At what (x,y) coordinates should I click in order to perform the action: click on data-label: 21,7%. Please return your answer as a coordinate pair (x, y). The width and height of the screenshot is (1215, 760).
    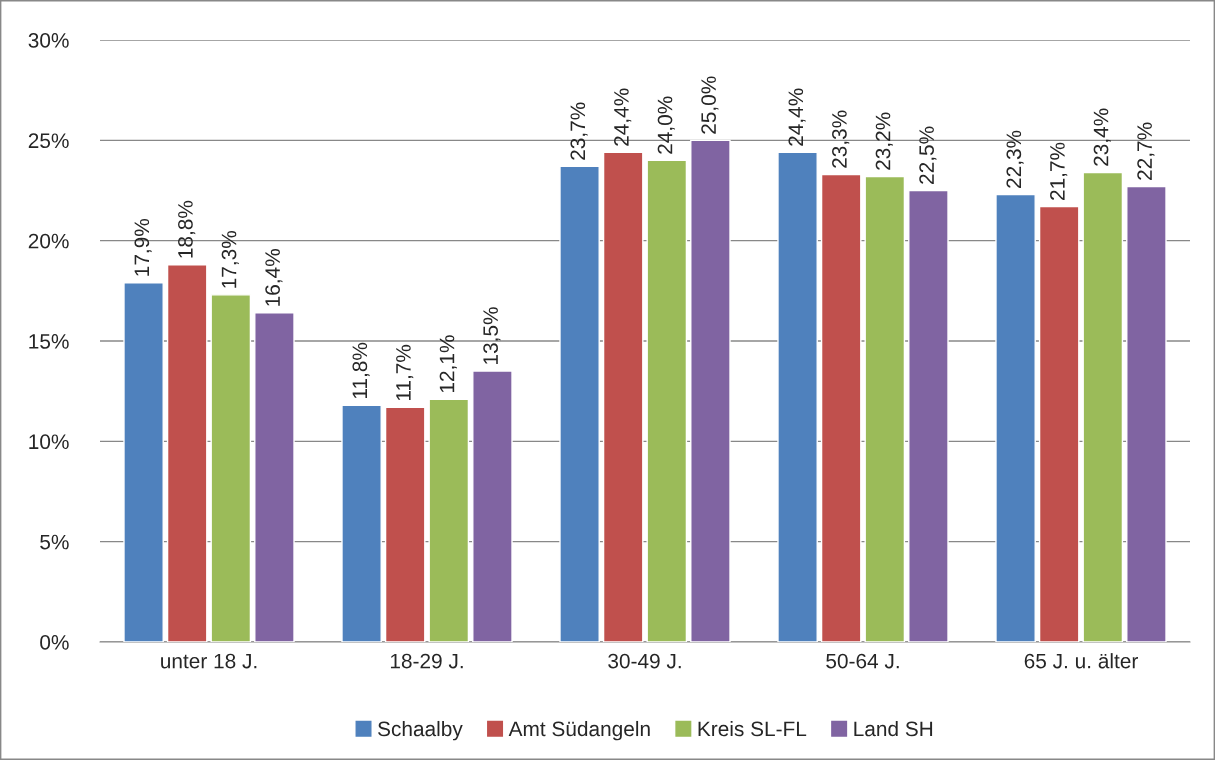
    Looking at the image, I should click on (1059, 171).